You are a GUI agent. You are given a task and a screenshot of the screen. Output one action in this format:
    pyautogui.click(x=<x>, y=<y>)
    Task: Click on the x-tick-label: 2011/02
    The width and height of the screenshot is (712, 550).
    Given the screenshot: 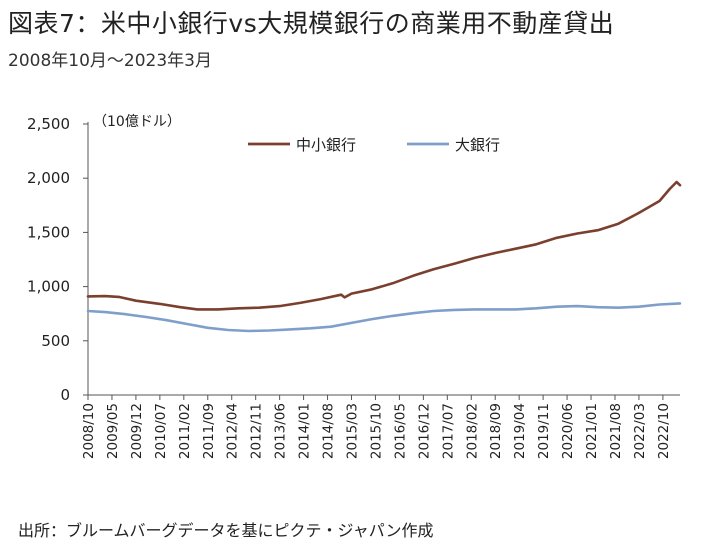 What is the action you would take?
    pyautogui.click(x=185, y=431)
    